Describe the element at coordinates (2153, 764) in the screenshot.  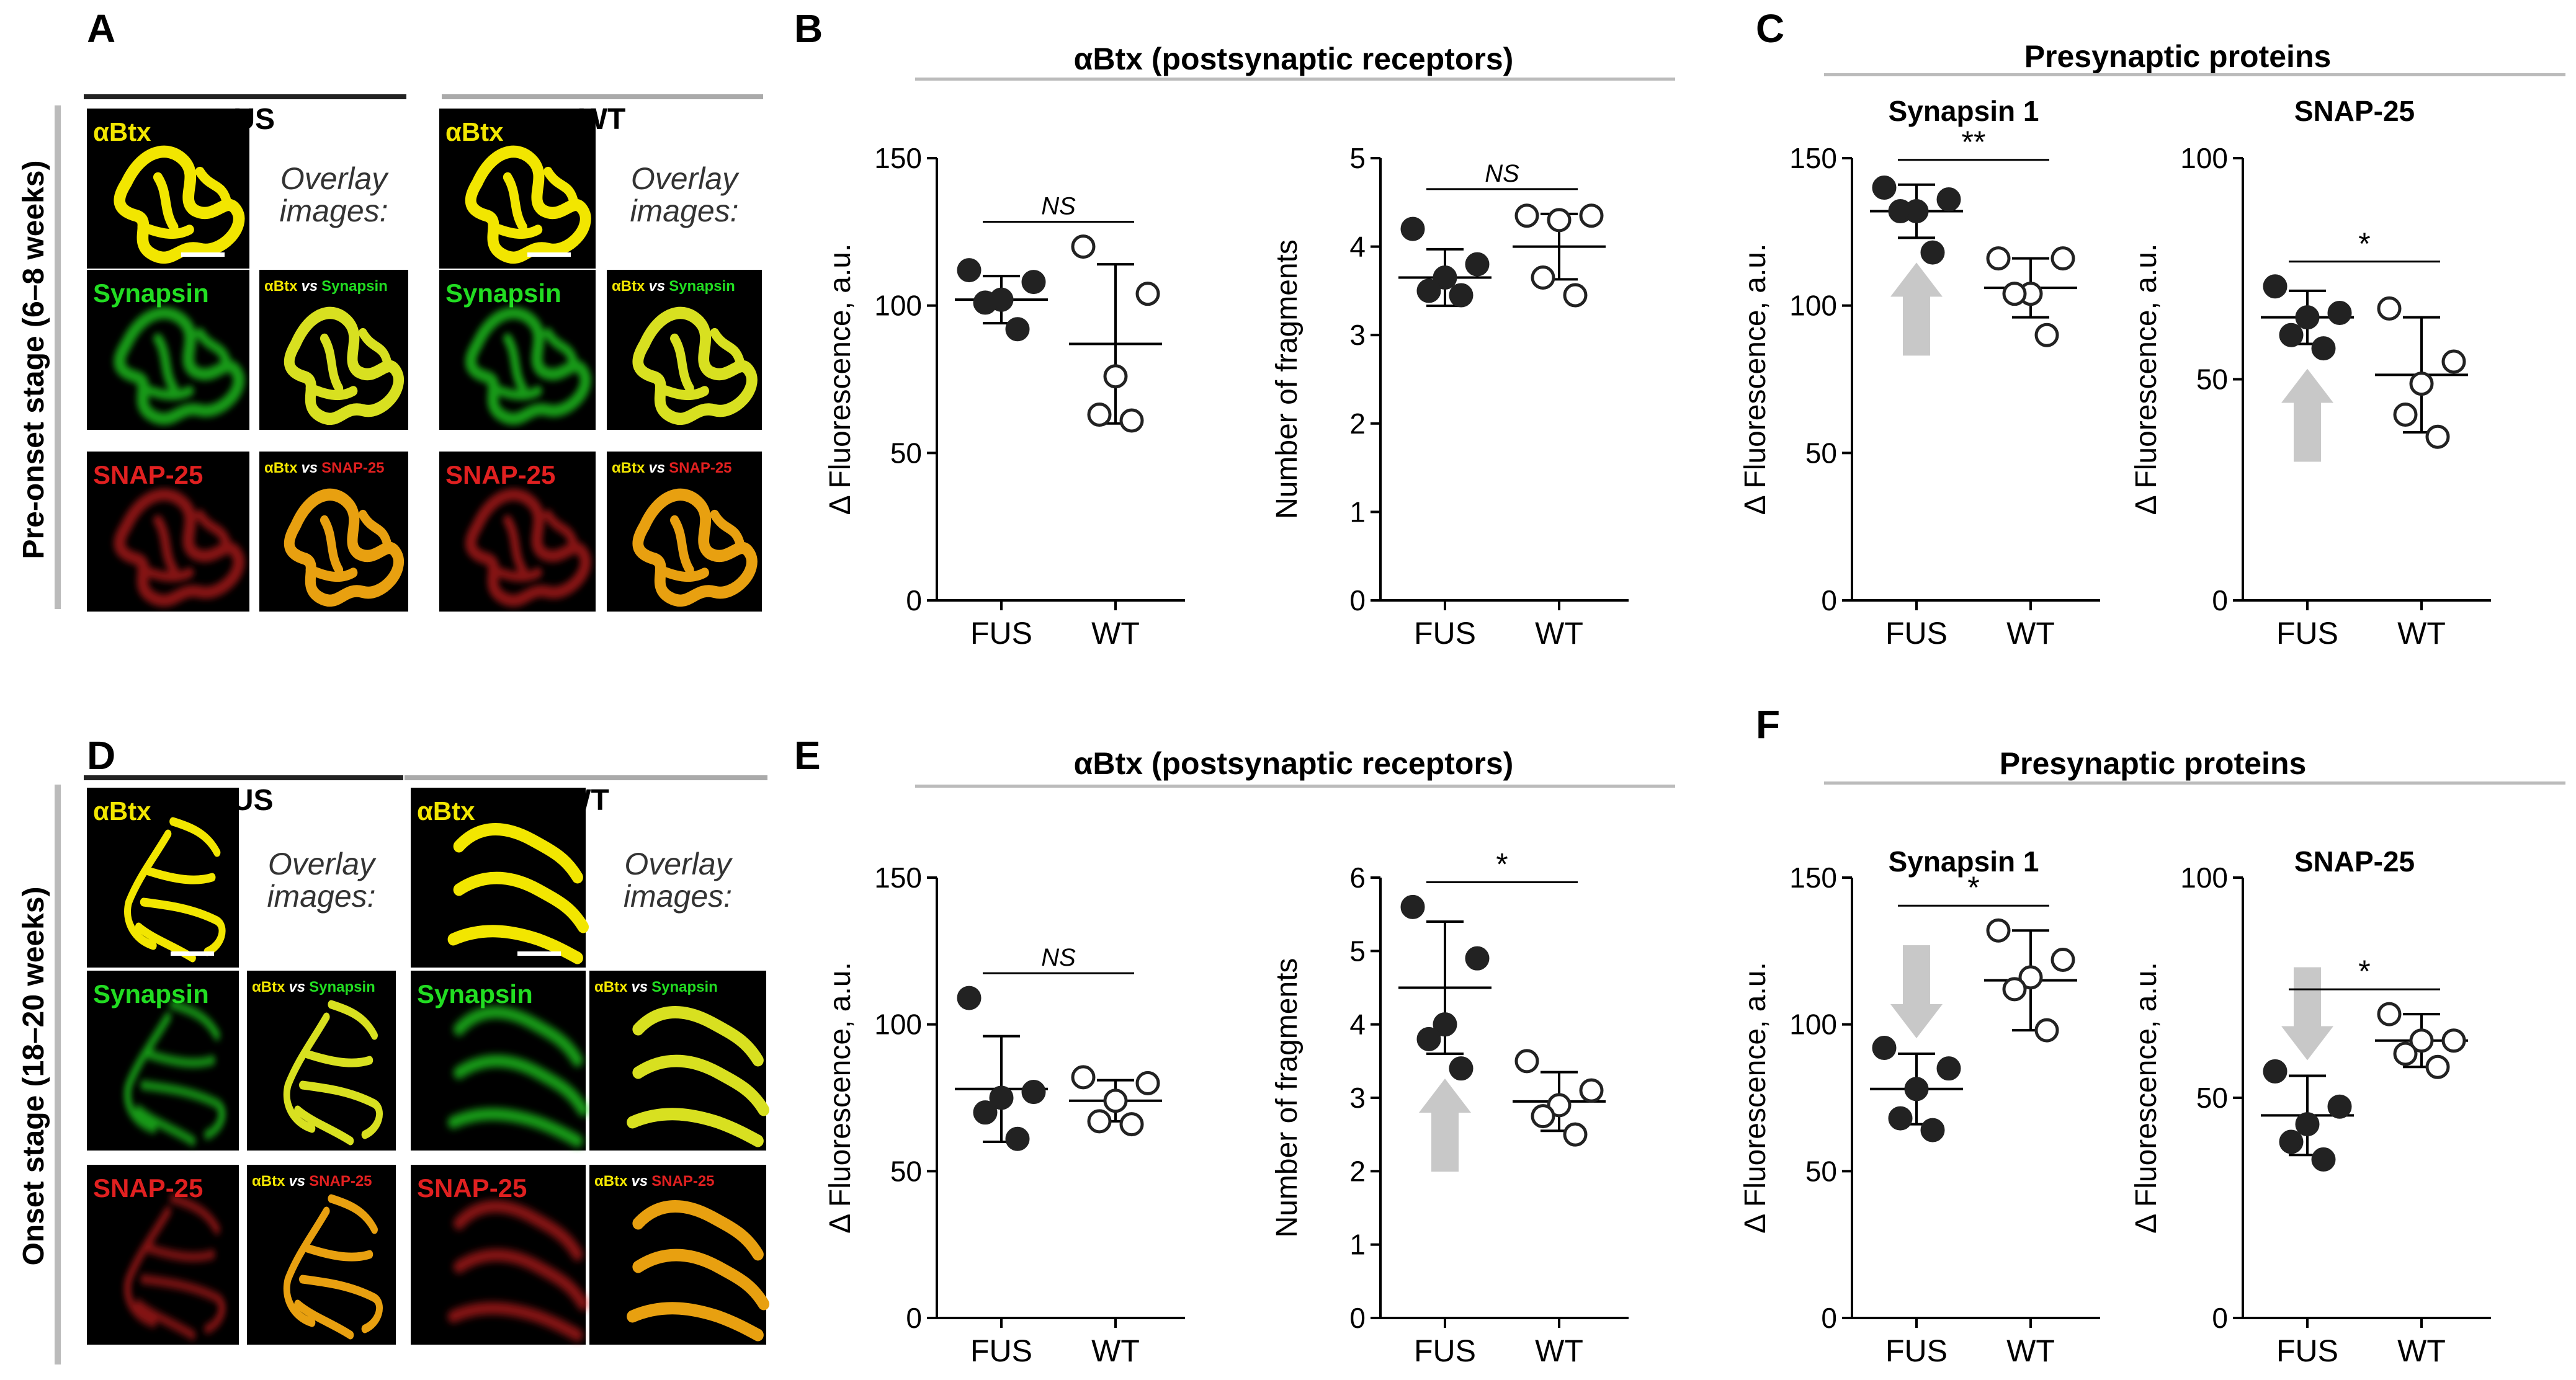
I see `section-title-f: Presynaptic proteins` at that location.